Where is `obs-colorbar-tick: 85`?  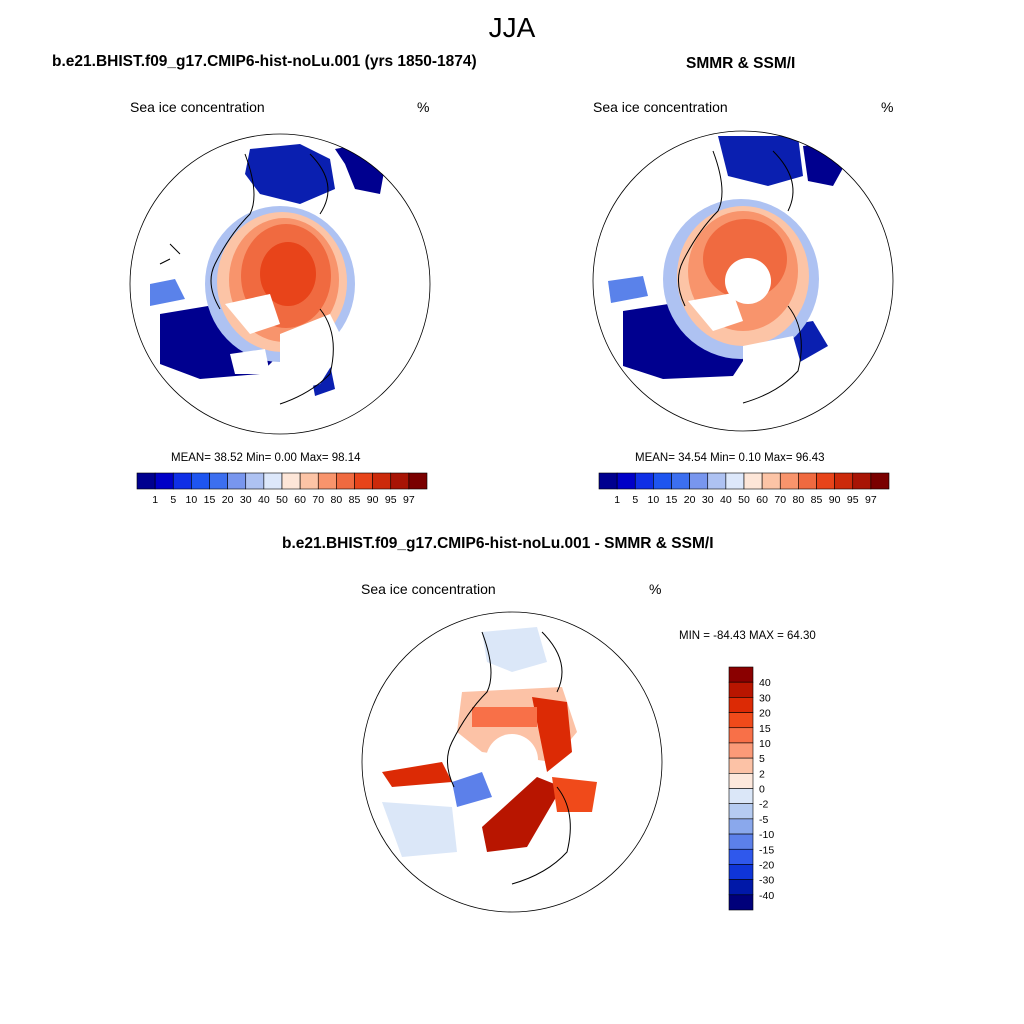 obs-colorbar-tick: 85 is located at coordinates (817, 500).